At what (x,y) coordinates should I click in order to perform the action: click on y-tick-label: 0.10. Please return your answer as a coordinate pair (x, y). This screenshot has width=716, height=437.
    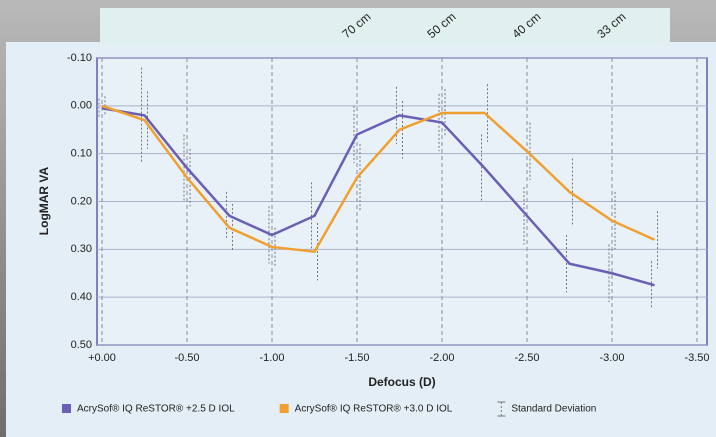
    Looking at the image, I should click on (81, 154).